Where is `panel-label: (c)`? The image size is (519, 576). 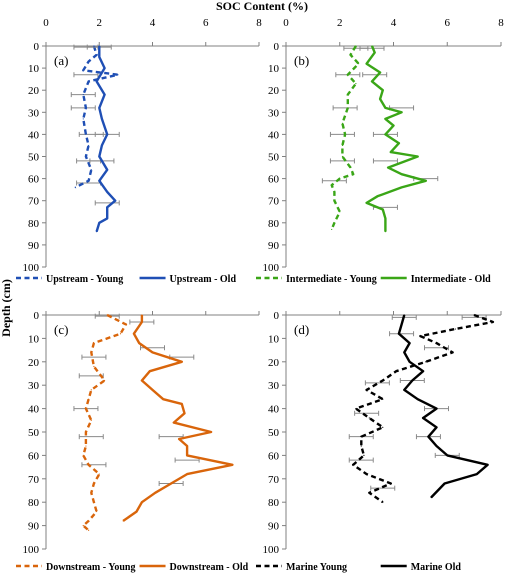
panel-label: (c) is located at coordinates (61, 329).